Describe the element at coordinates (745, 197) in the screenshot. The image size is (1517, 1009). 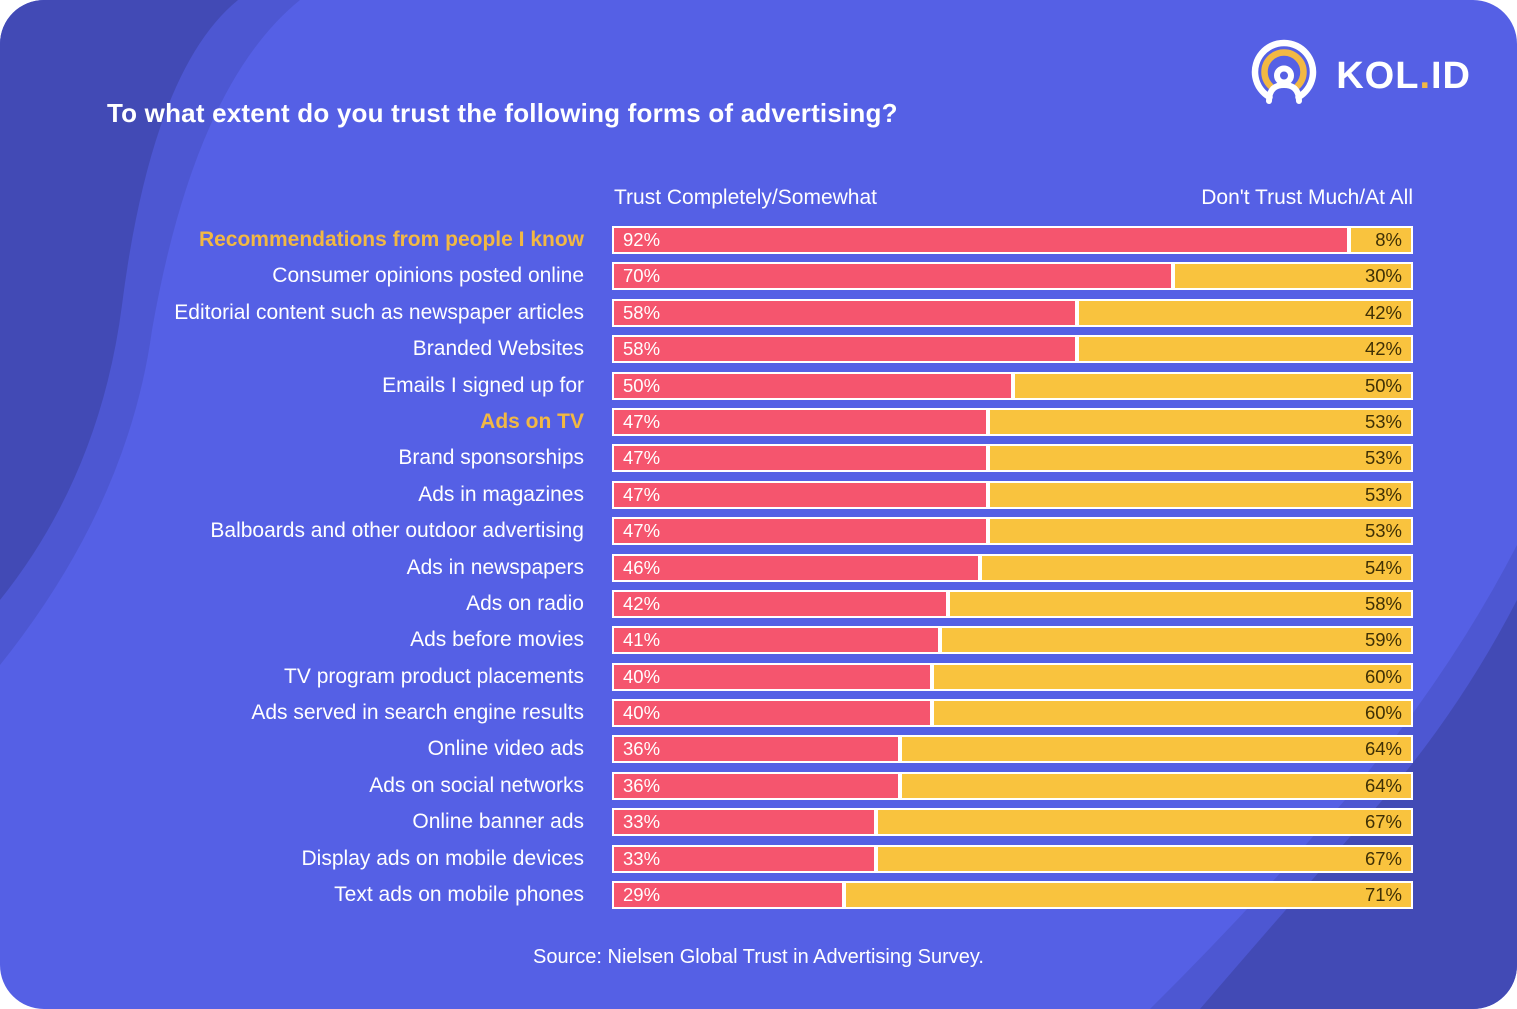
I see `trust-column-header: Trust Completely/Somewhat` at that location.